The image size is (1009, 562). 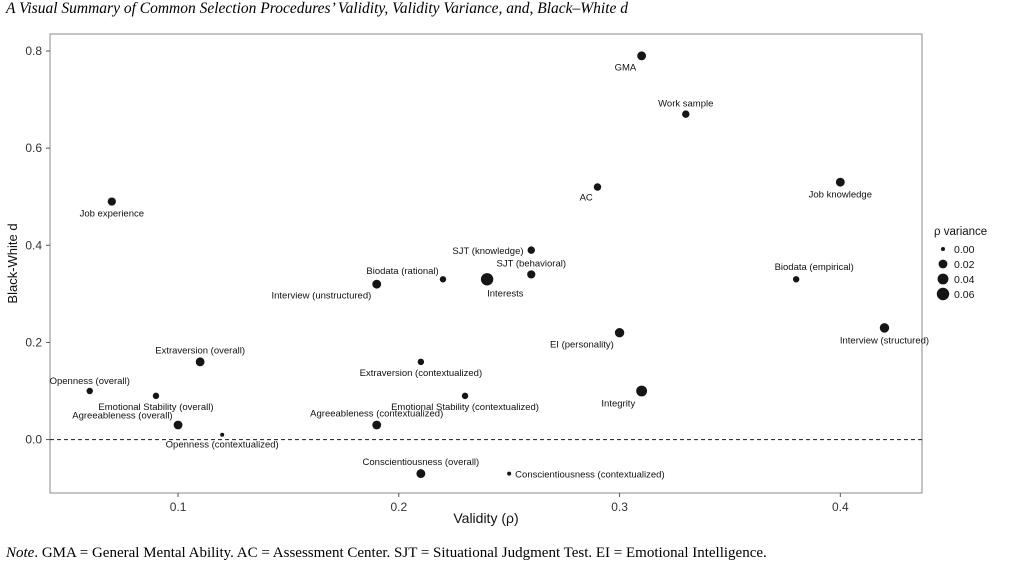 I want to click on legend-title: ρ variance, so click(x=960, y=232).